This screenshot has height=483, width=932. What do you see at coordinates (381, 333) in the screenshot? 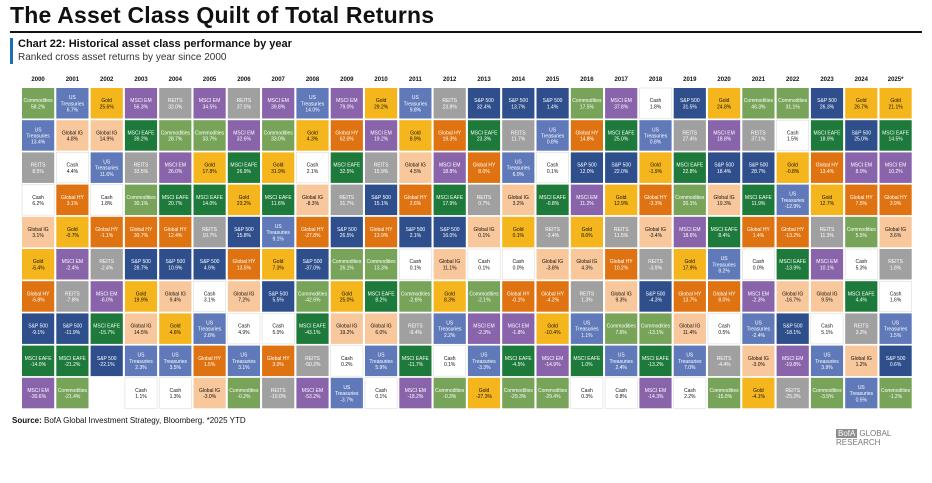
I see `cell-return-value: 6.0%` at bounding box center [381, 333].